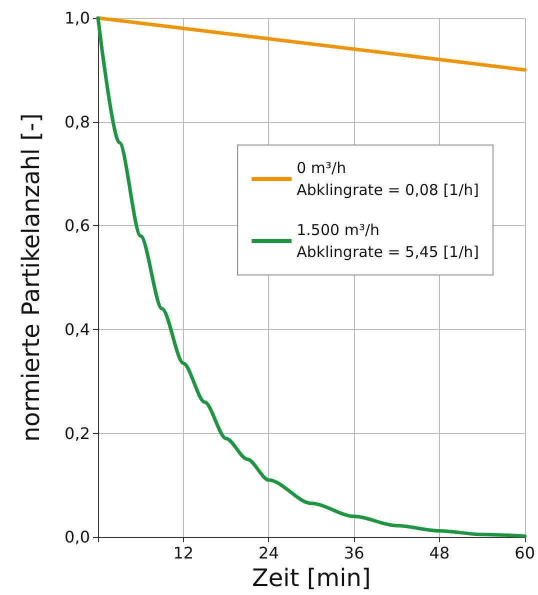  I want to click on y-tick-label: 1,0, so click(77, 18).